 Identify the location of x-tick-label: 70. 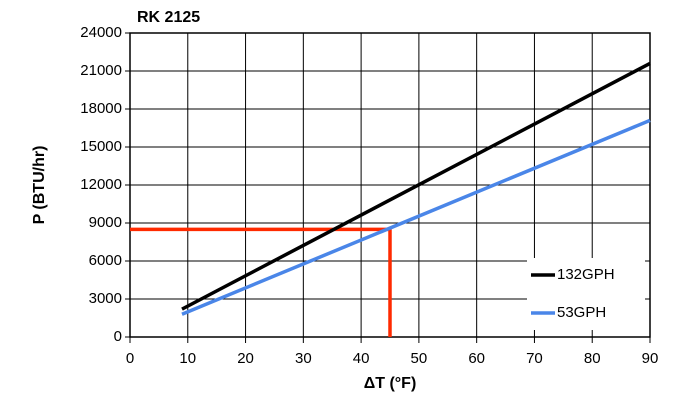
(534, 358).